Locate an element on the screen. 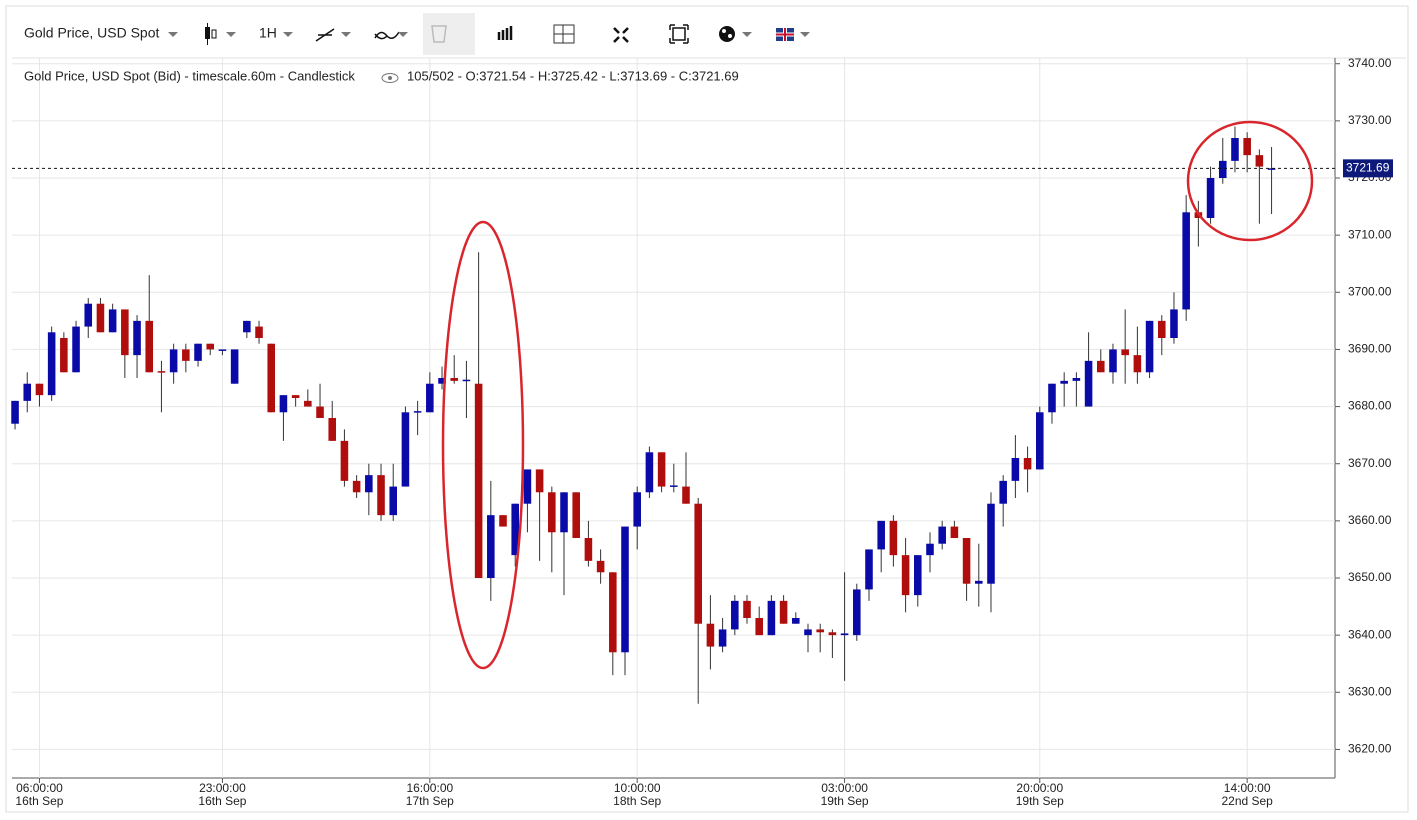 The image size is (1417, 820). fit-icon is located at coordinates (679, 34).